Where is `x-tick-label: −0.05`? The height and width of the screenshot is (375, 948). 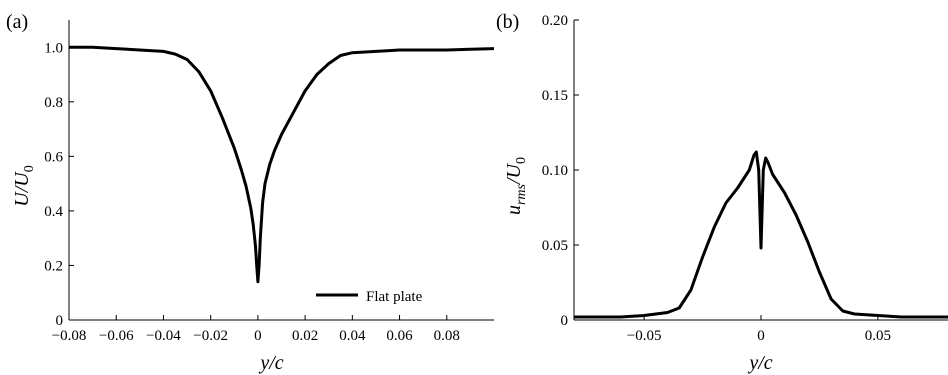
x-tick-label: −0.05 is located at coordinates (644, 336).